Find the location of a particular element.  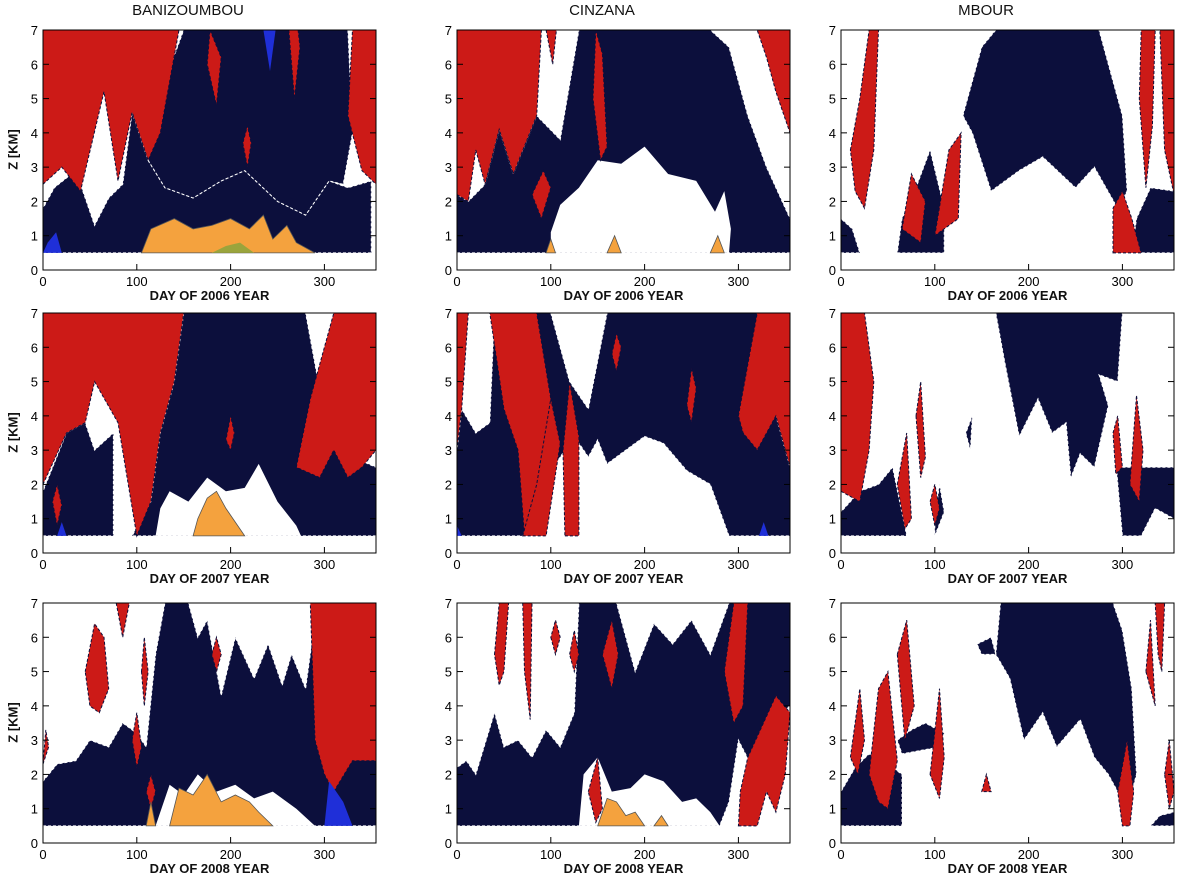

plot-area-mbour-2008 is located at coordinates (1007, 715).